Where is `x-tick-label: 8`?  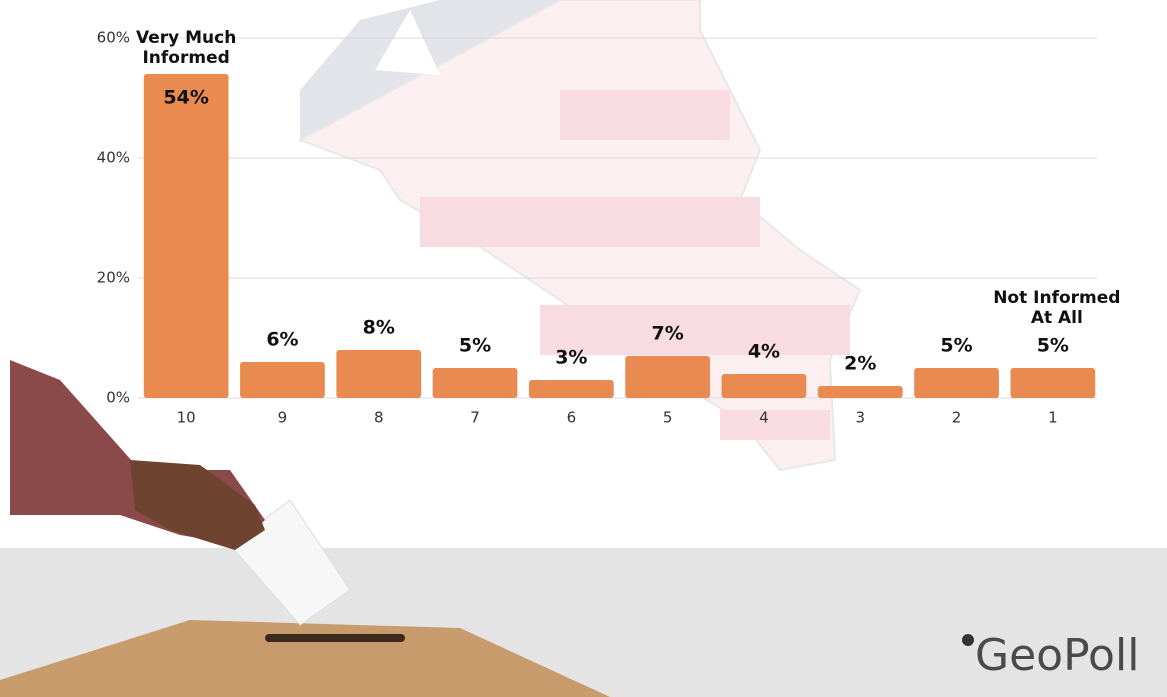 x-tick-label: 8 is located at coordinates (379, 418).